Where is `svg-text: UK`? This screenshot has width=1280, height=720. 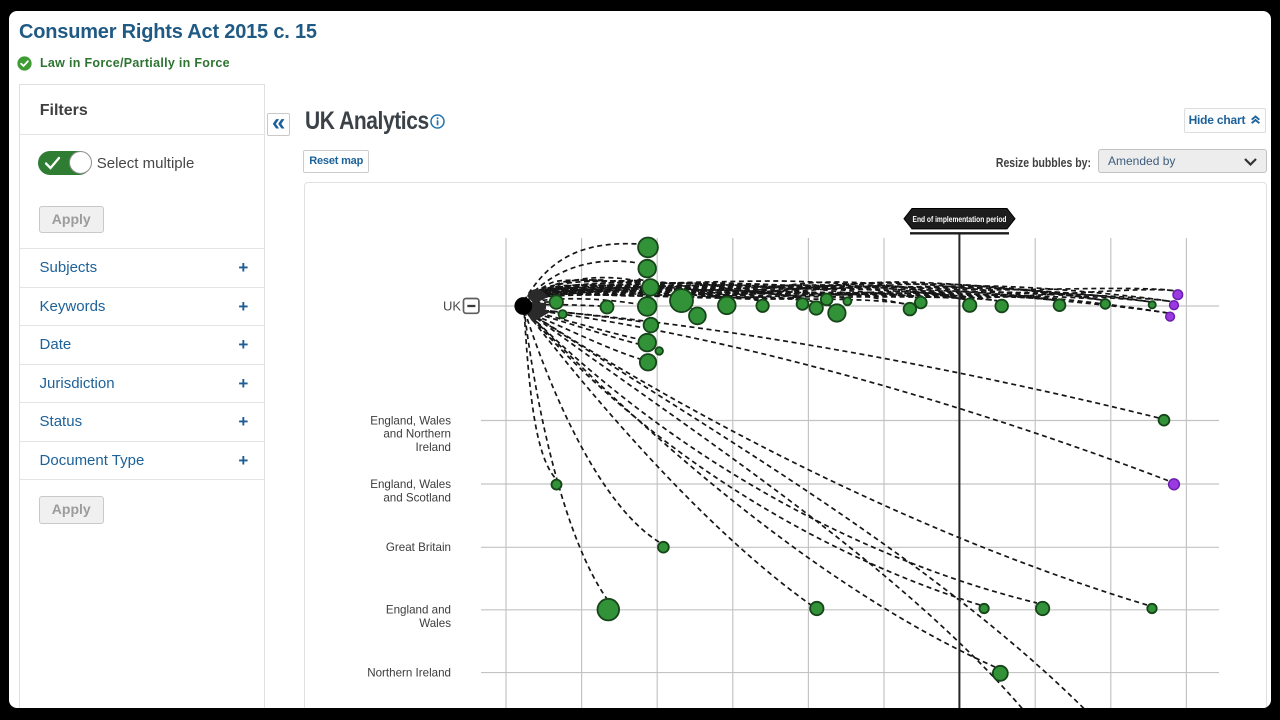
svg-text: UK is located at coordinates (452, 305).